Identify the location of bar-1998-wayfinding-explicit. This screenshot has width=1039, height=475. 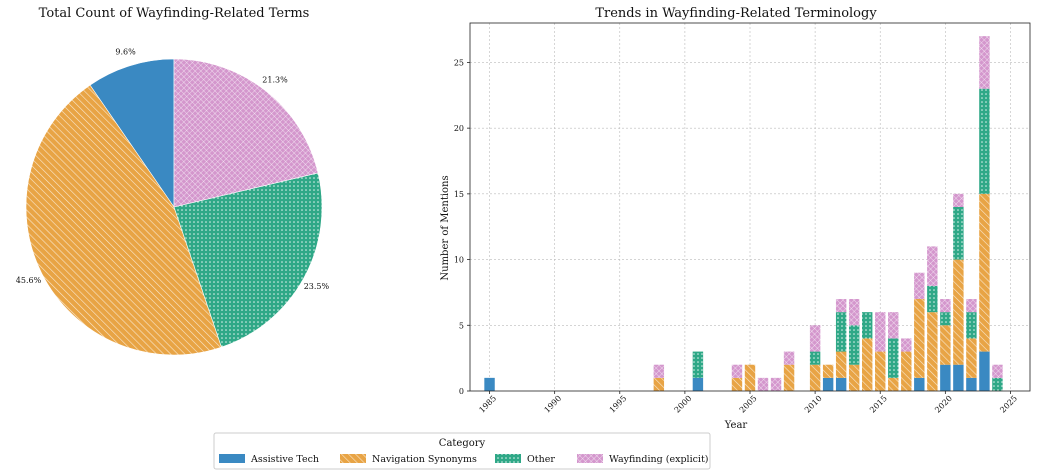
(659, 371).